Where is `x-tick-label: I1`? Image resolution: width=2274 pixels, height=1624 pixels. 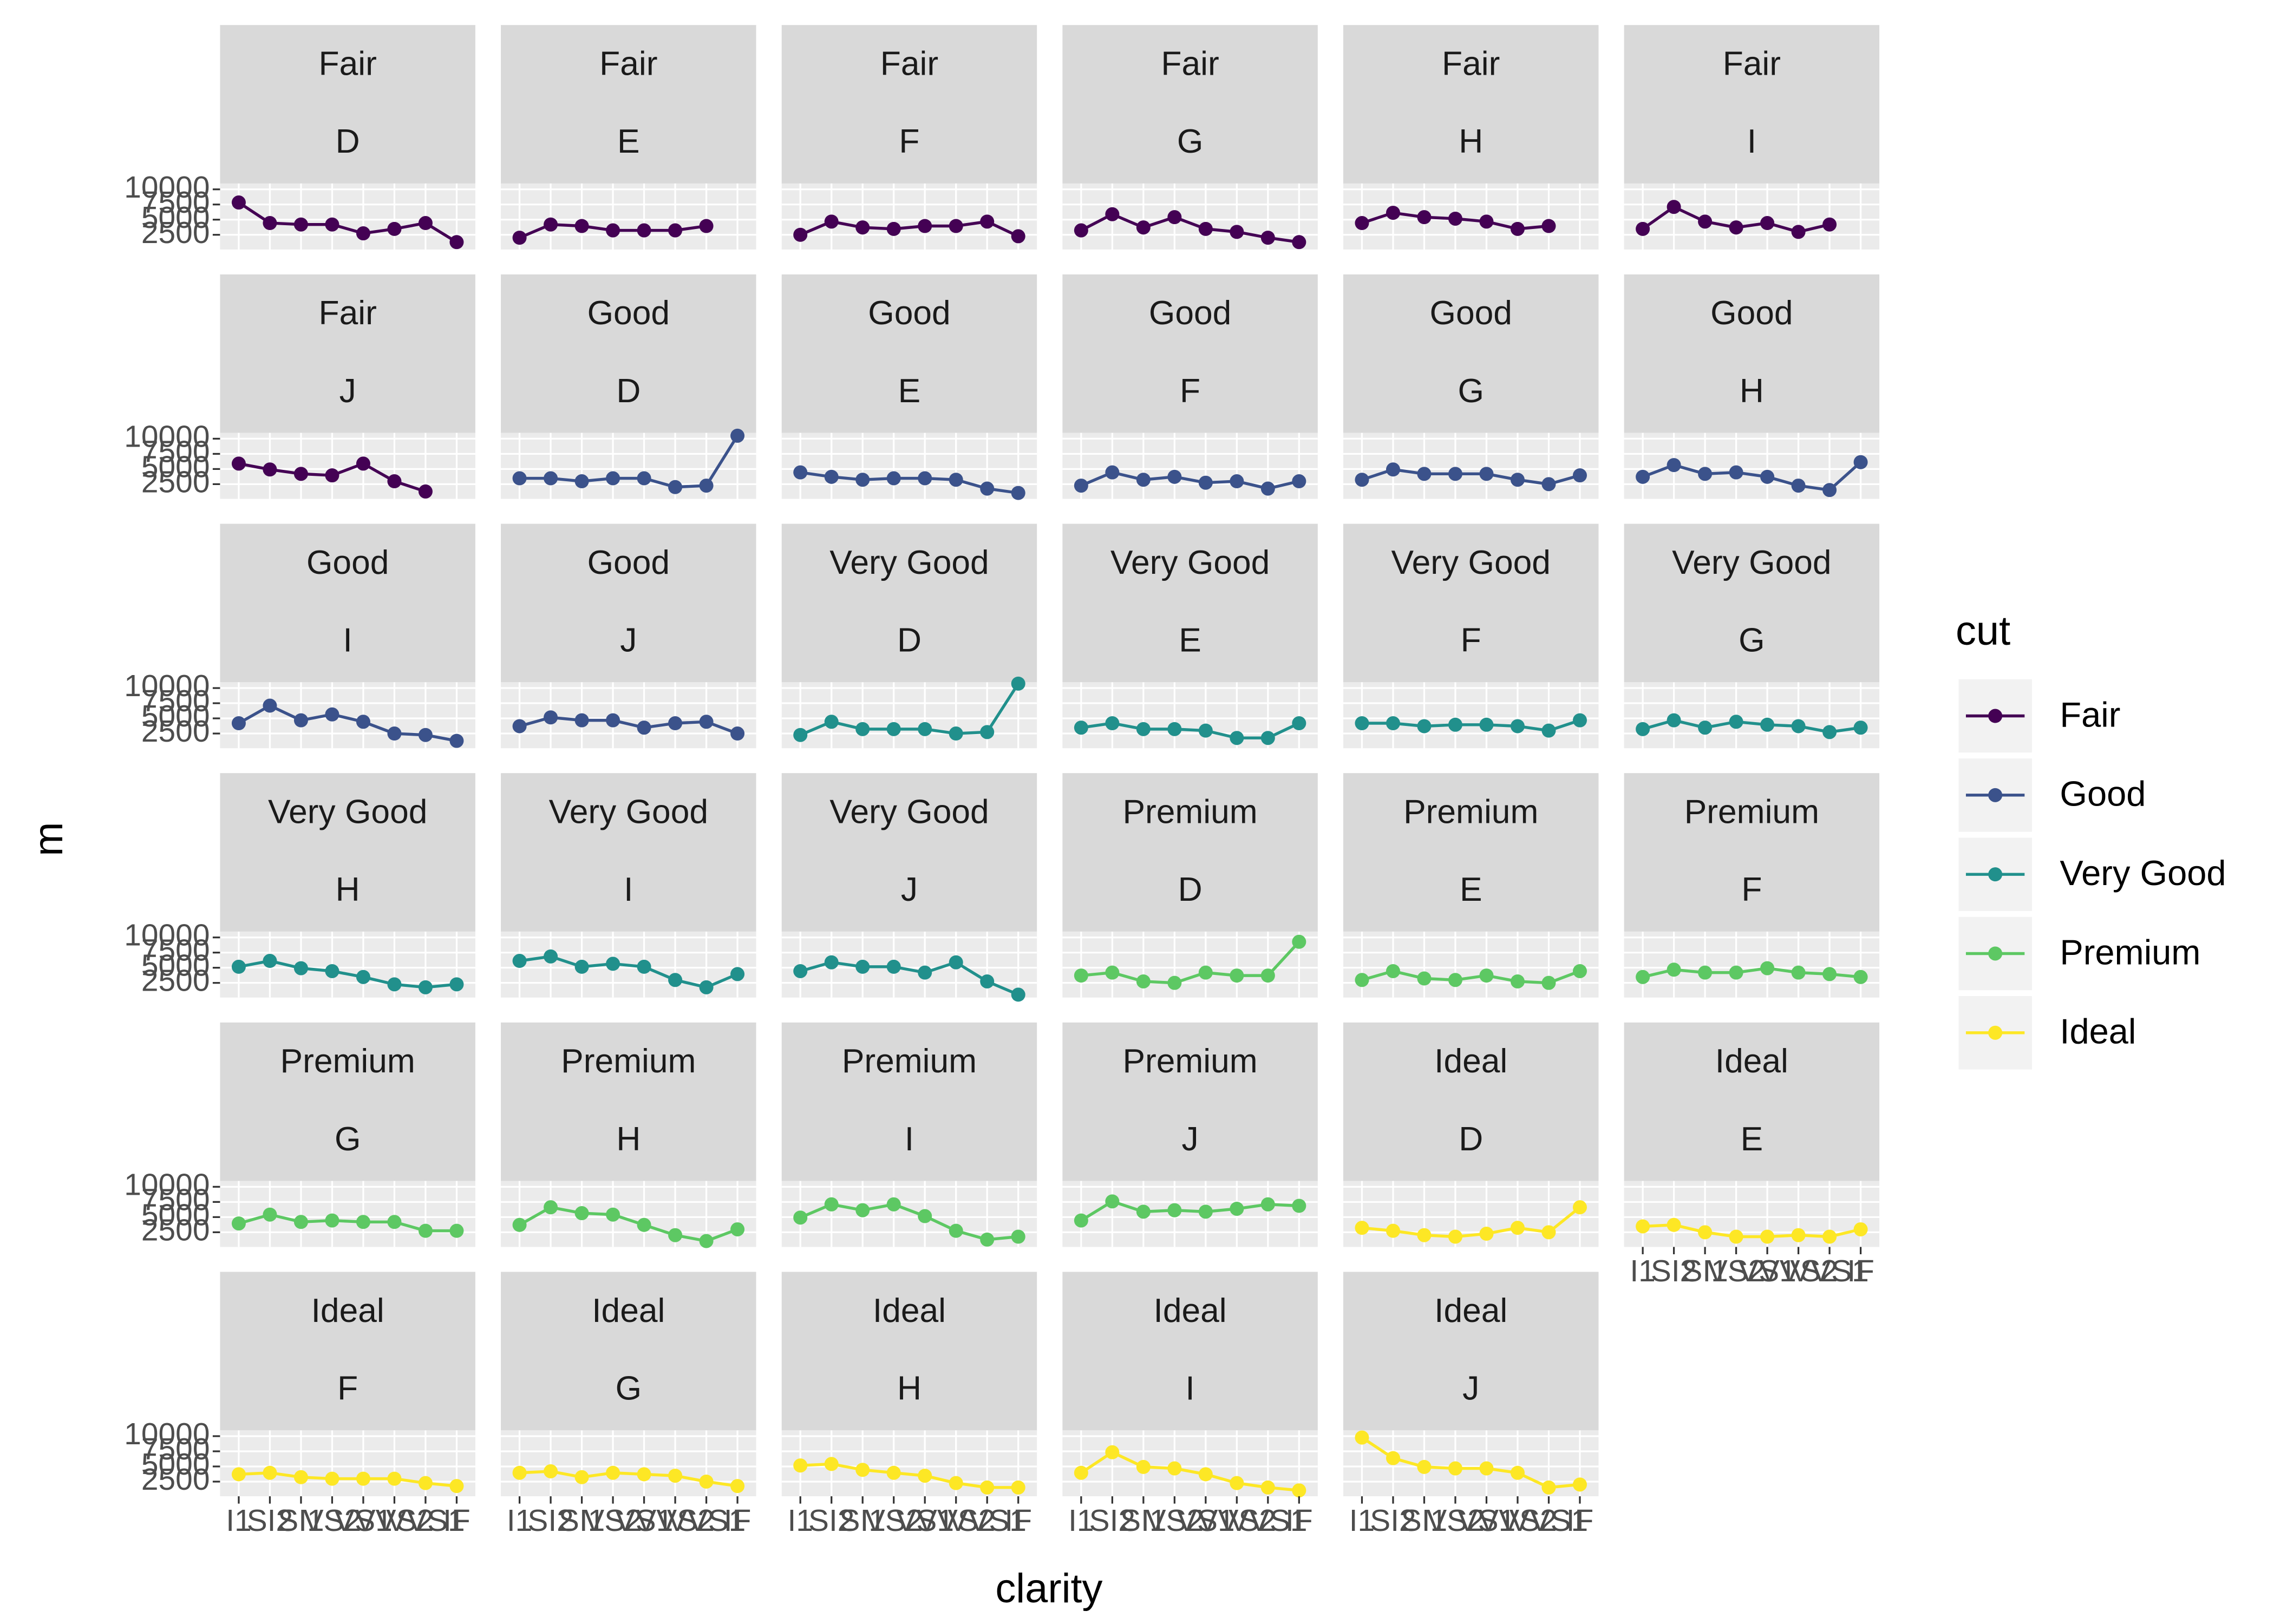 x-tick-label: I1 is located at coordinates (239, 1520).